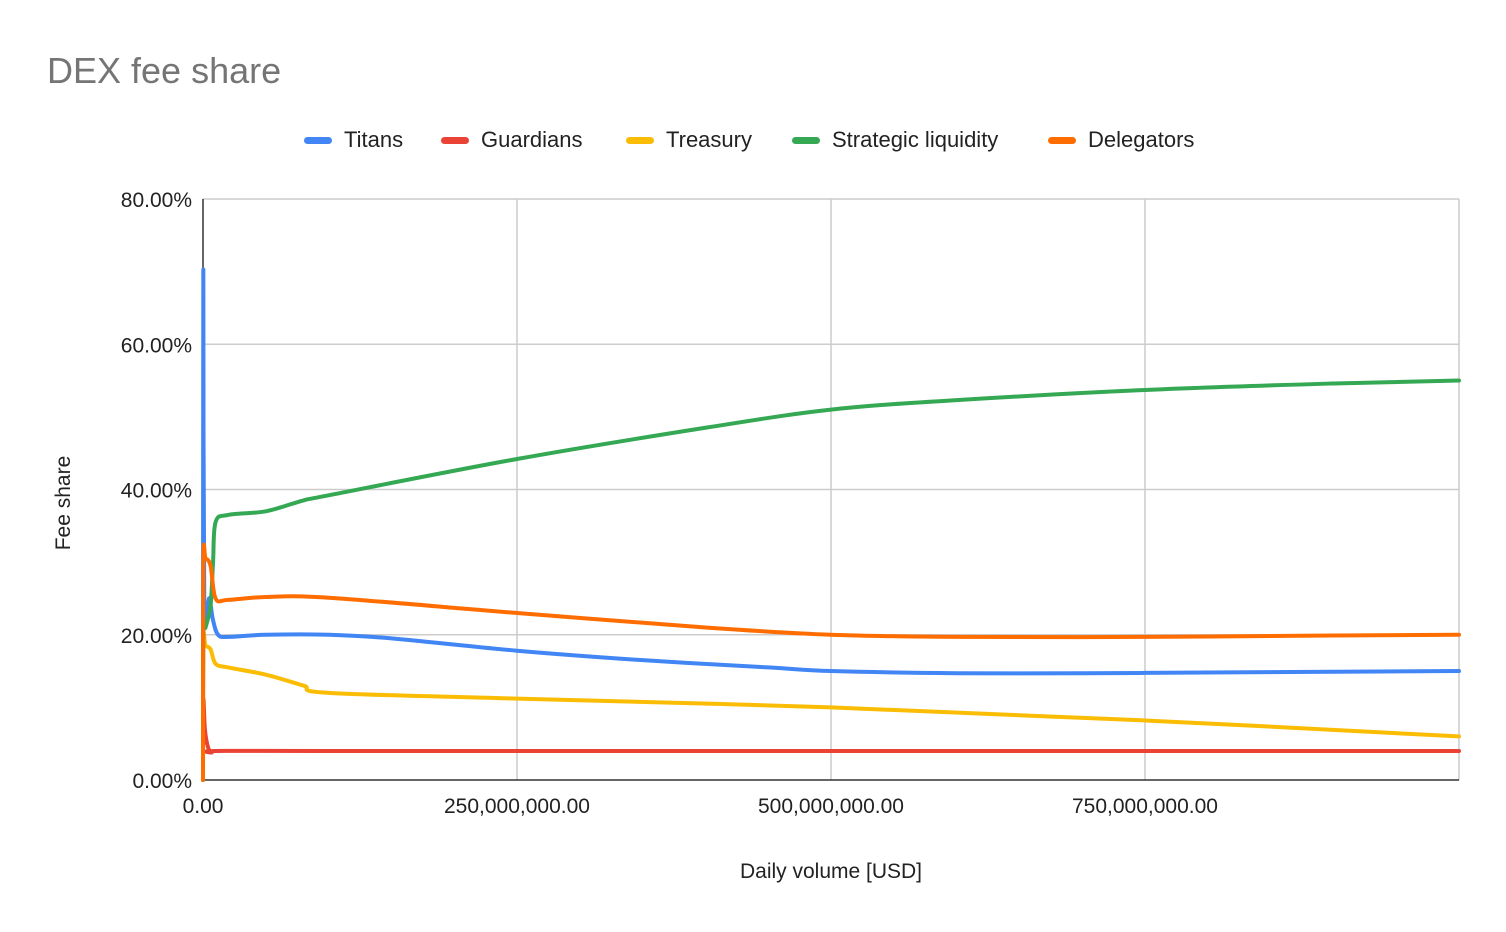  What do you see at coordinates (156, 636) in the screenshot?
I see `y-tick-label: 20.00%` at bounding box center [156, 636].